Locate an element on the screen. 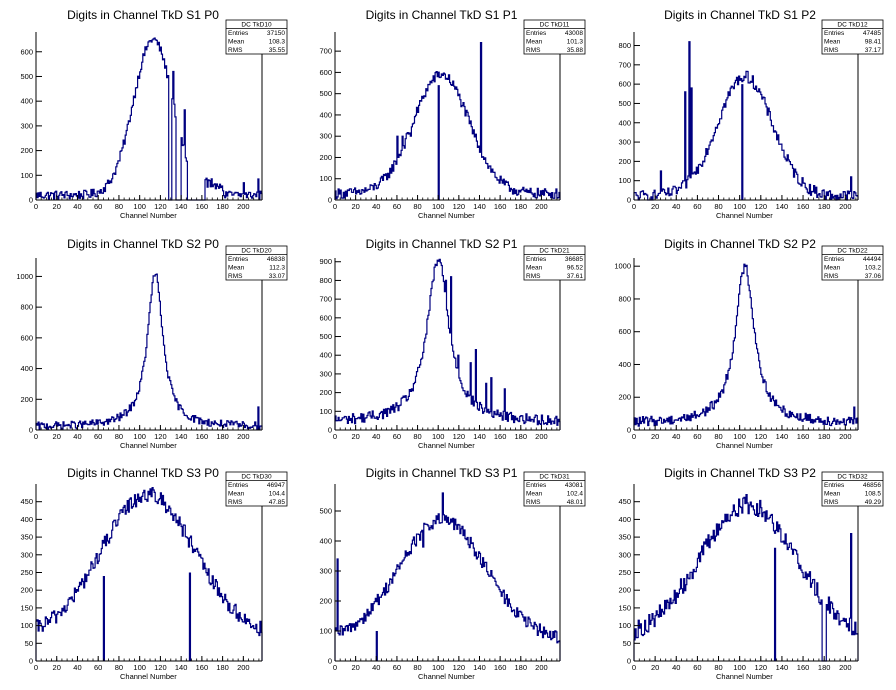  stats-value-entries: 43008 is located at coordinates (574, 33).